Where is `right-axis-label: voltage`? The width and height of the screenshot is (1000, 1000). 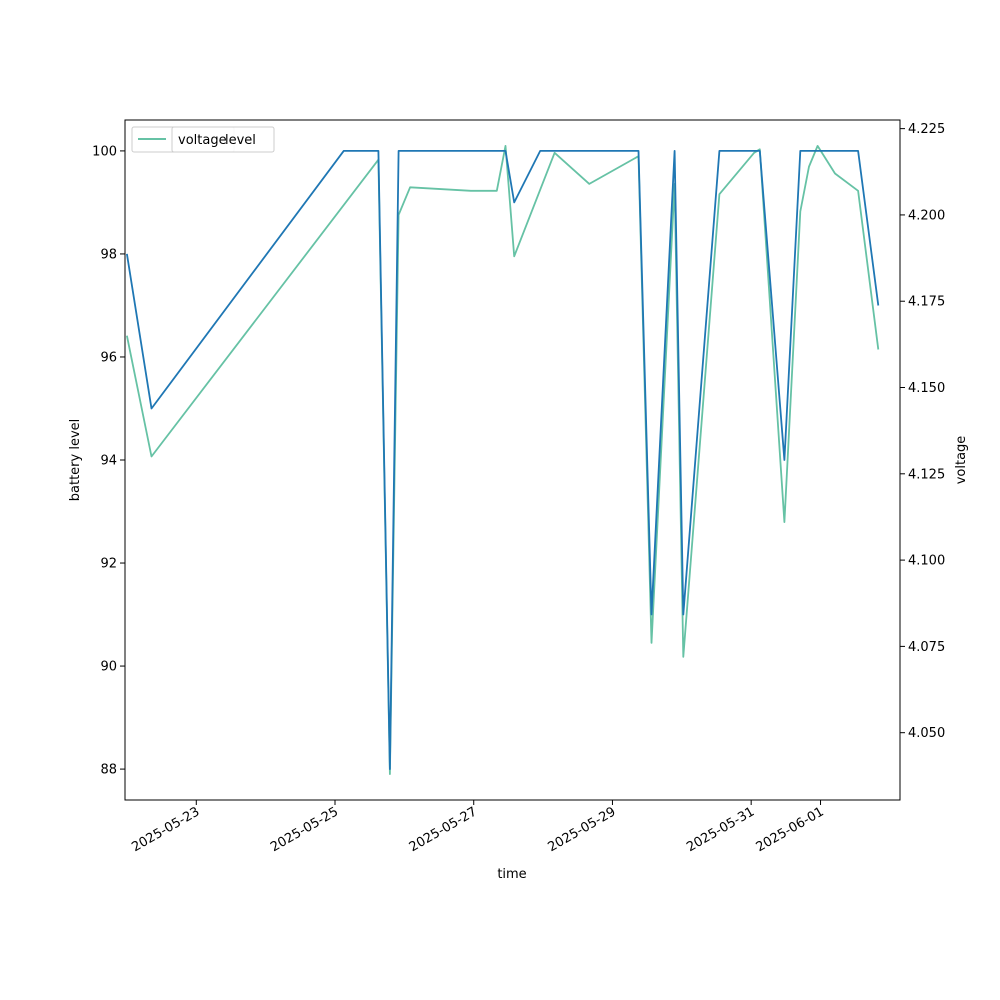 right-axis-label: voltage is located at coordinates (961, 460).